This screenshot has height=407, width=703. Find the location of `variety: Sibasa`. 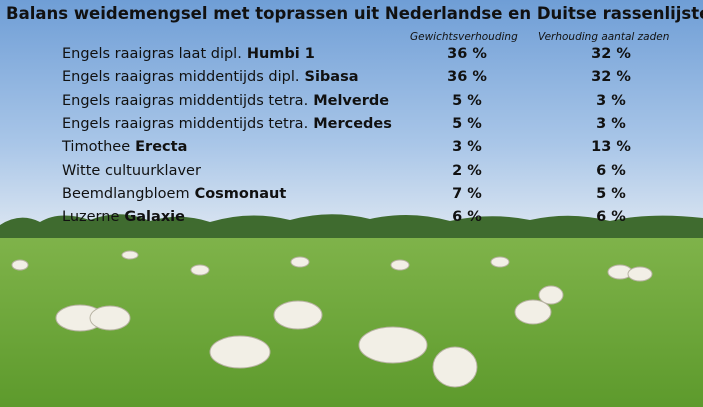

variety: Sibasa is located at coordinates (331, 77).